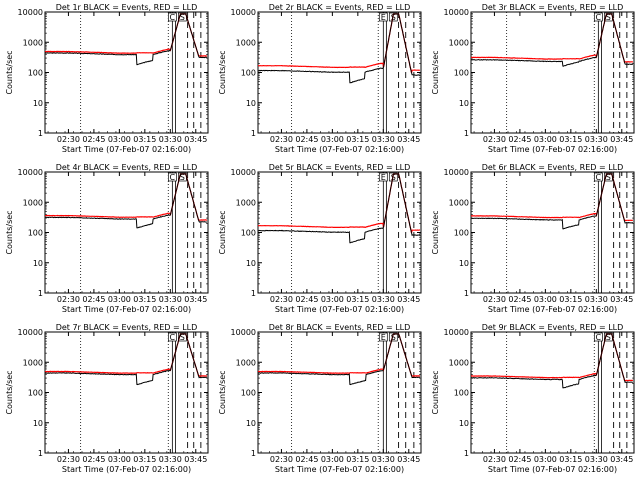 This screenshot has height=480, width=640. I want to click on panel-title: Det 3r BLACK = Events, RED = LLD, so click(553, 7).